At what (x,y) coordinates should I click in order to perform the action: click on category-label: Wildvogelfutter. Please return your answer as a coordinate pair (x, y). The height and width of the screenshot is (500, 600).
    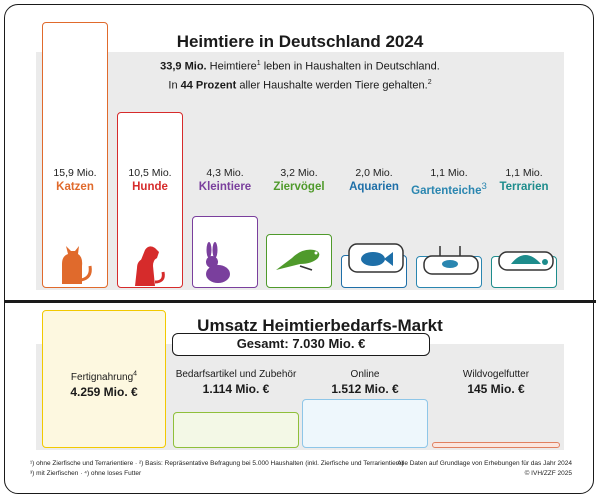
    Looking at the image, I should click on (496, 374).